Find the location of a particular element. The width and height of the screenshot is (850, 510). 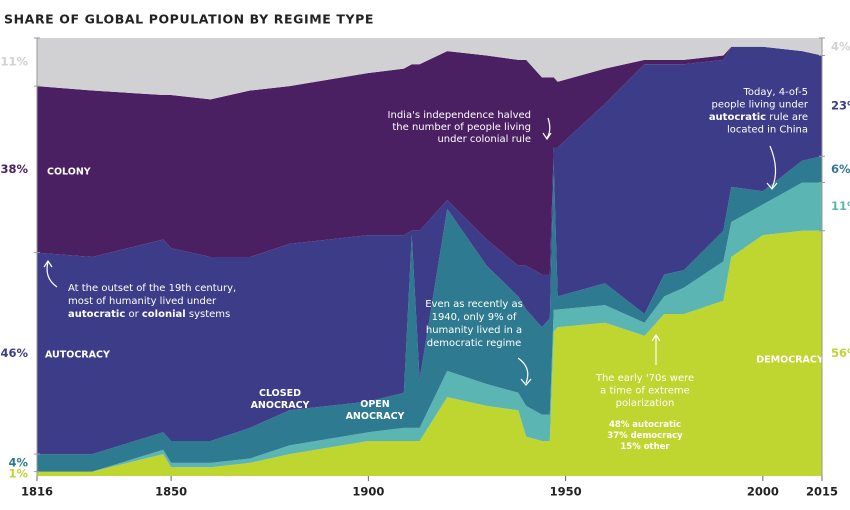

x-tick-label: 1816 is located at coordinates (37, 492).